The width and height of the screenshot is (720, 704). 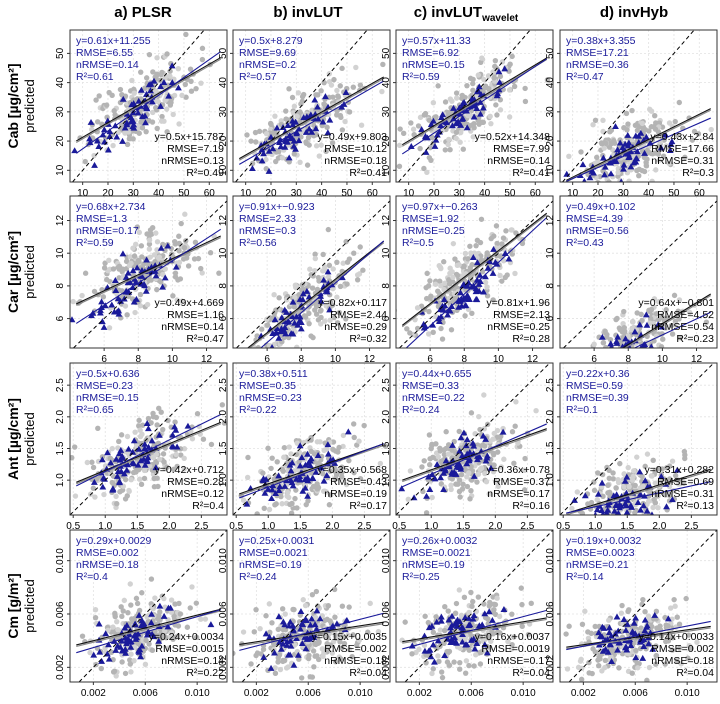 I want to click on plot-area, so click(x=640, y=280).